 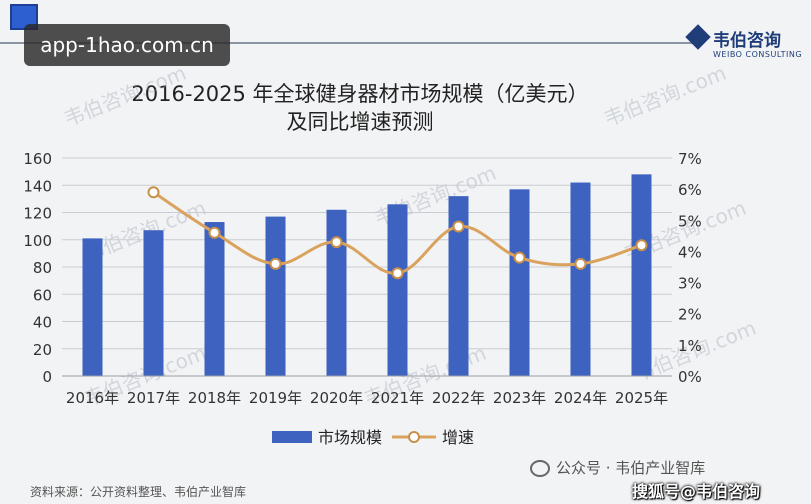 I want to click on y-left-tick-label: 40, so click(x=42, y=323).